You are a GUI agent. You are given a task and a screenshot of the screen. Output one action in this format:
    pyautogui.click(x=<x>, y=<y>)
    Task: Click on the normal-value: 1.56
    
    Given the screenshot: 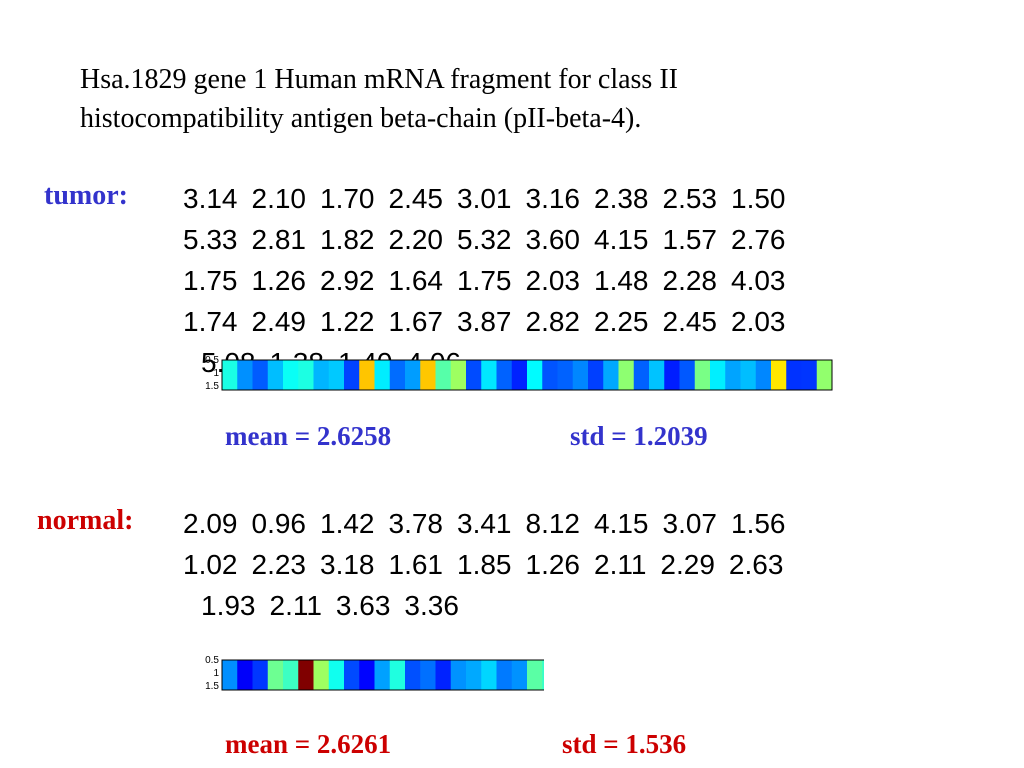 What is the action you would take?
    pyautogui.click(x=758, y=523)
    